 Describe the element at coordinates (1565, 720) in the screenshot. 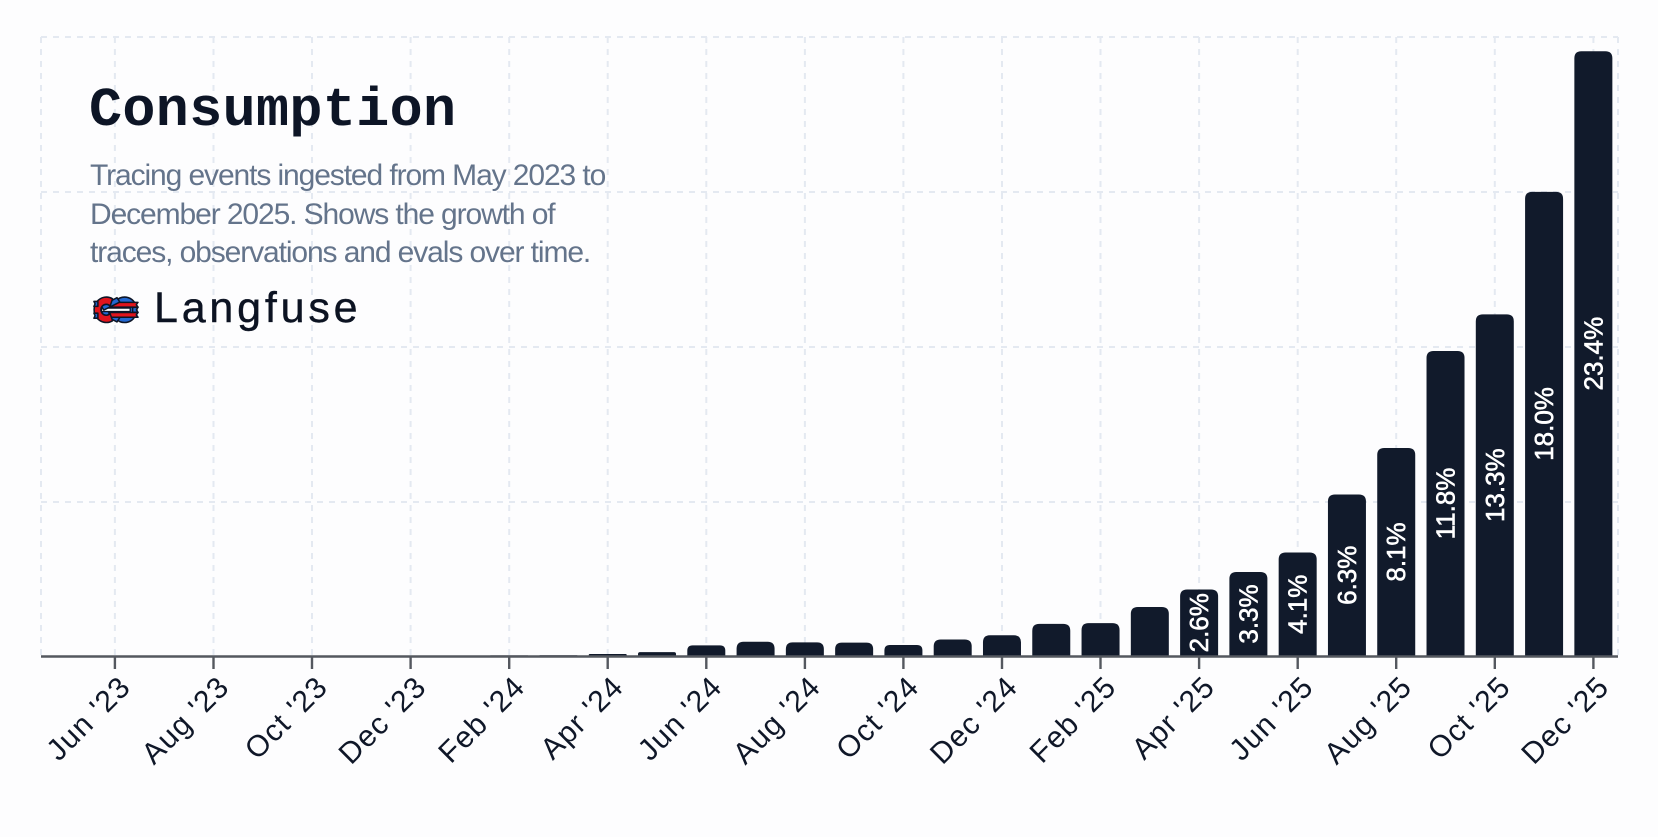

I see `svg-text: Dec '25` at that location.